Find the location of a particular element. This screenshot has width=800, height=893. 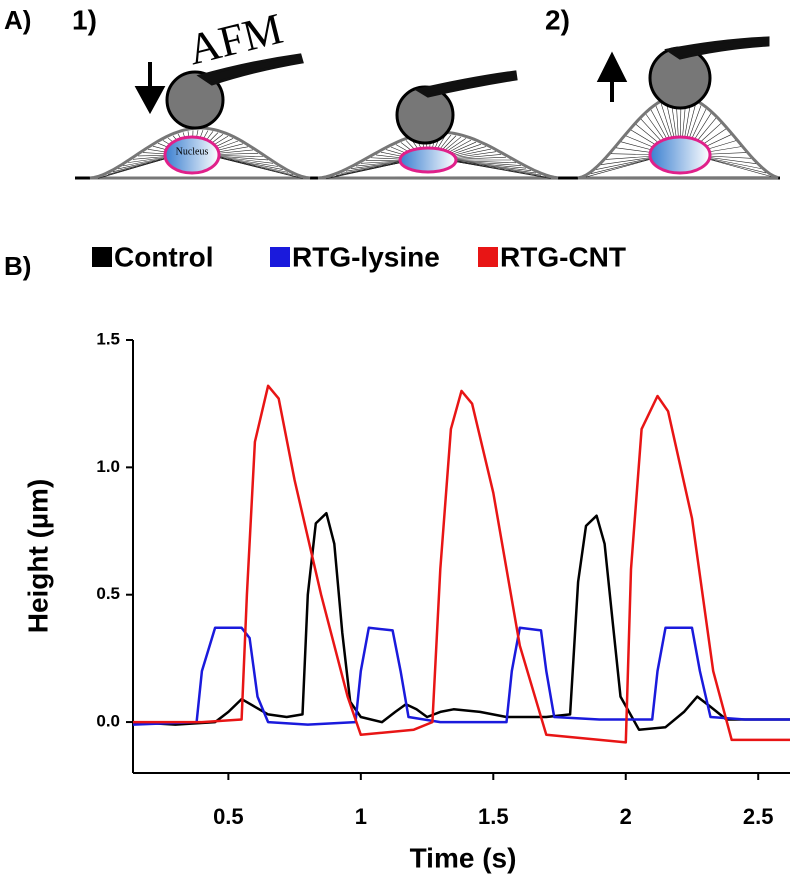

panel-label: B) is located at coordinates (17, 266).